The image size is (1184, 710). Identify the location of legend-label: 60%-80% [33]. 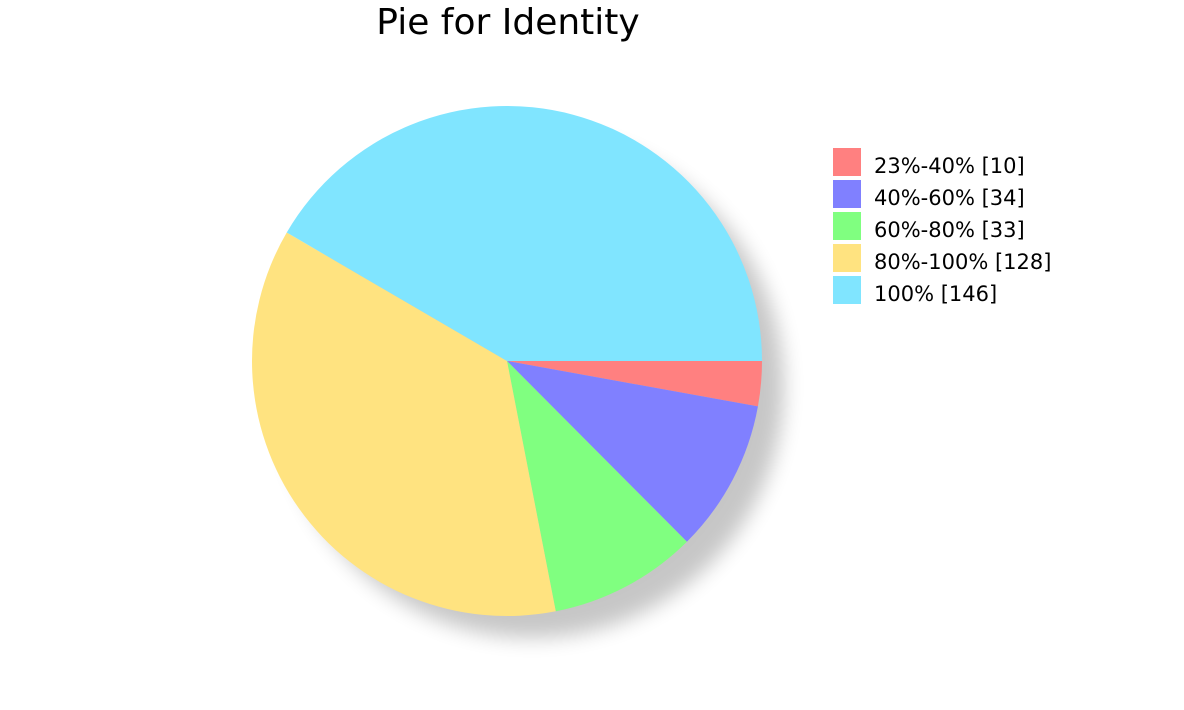
(949, 230).